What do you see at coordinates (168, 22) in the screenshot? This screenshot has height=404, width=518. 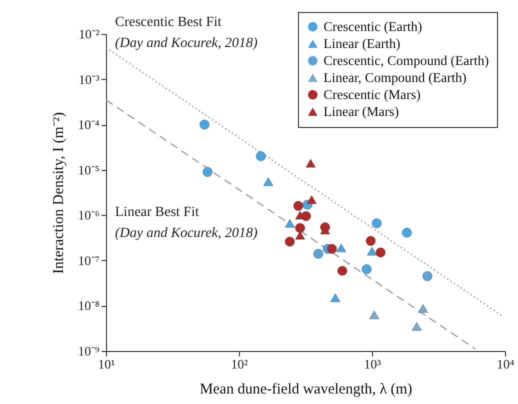 I see `text: Crescentic Best Fit` at bounding box center [168, 22].